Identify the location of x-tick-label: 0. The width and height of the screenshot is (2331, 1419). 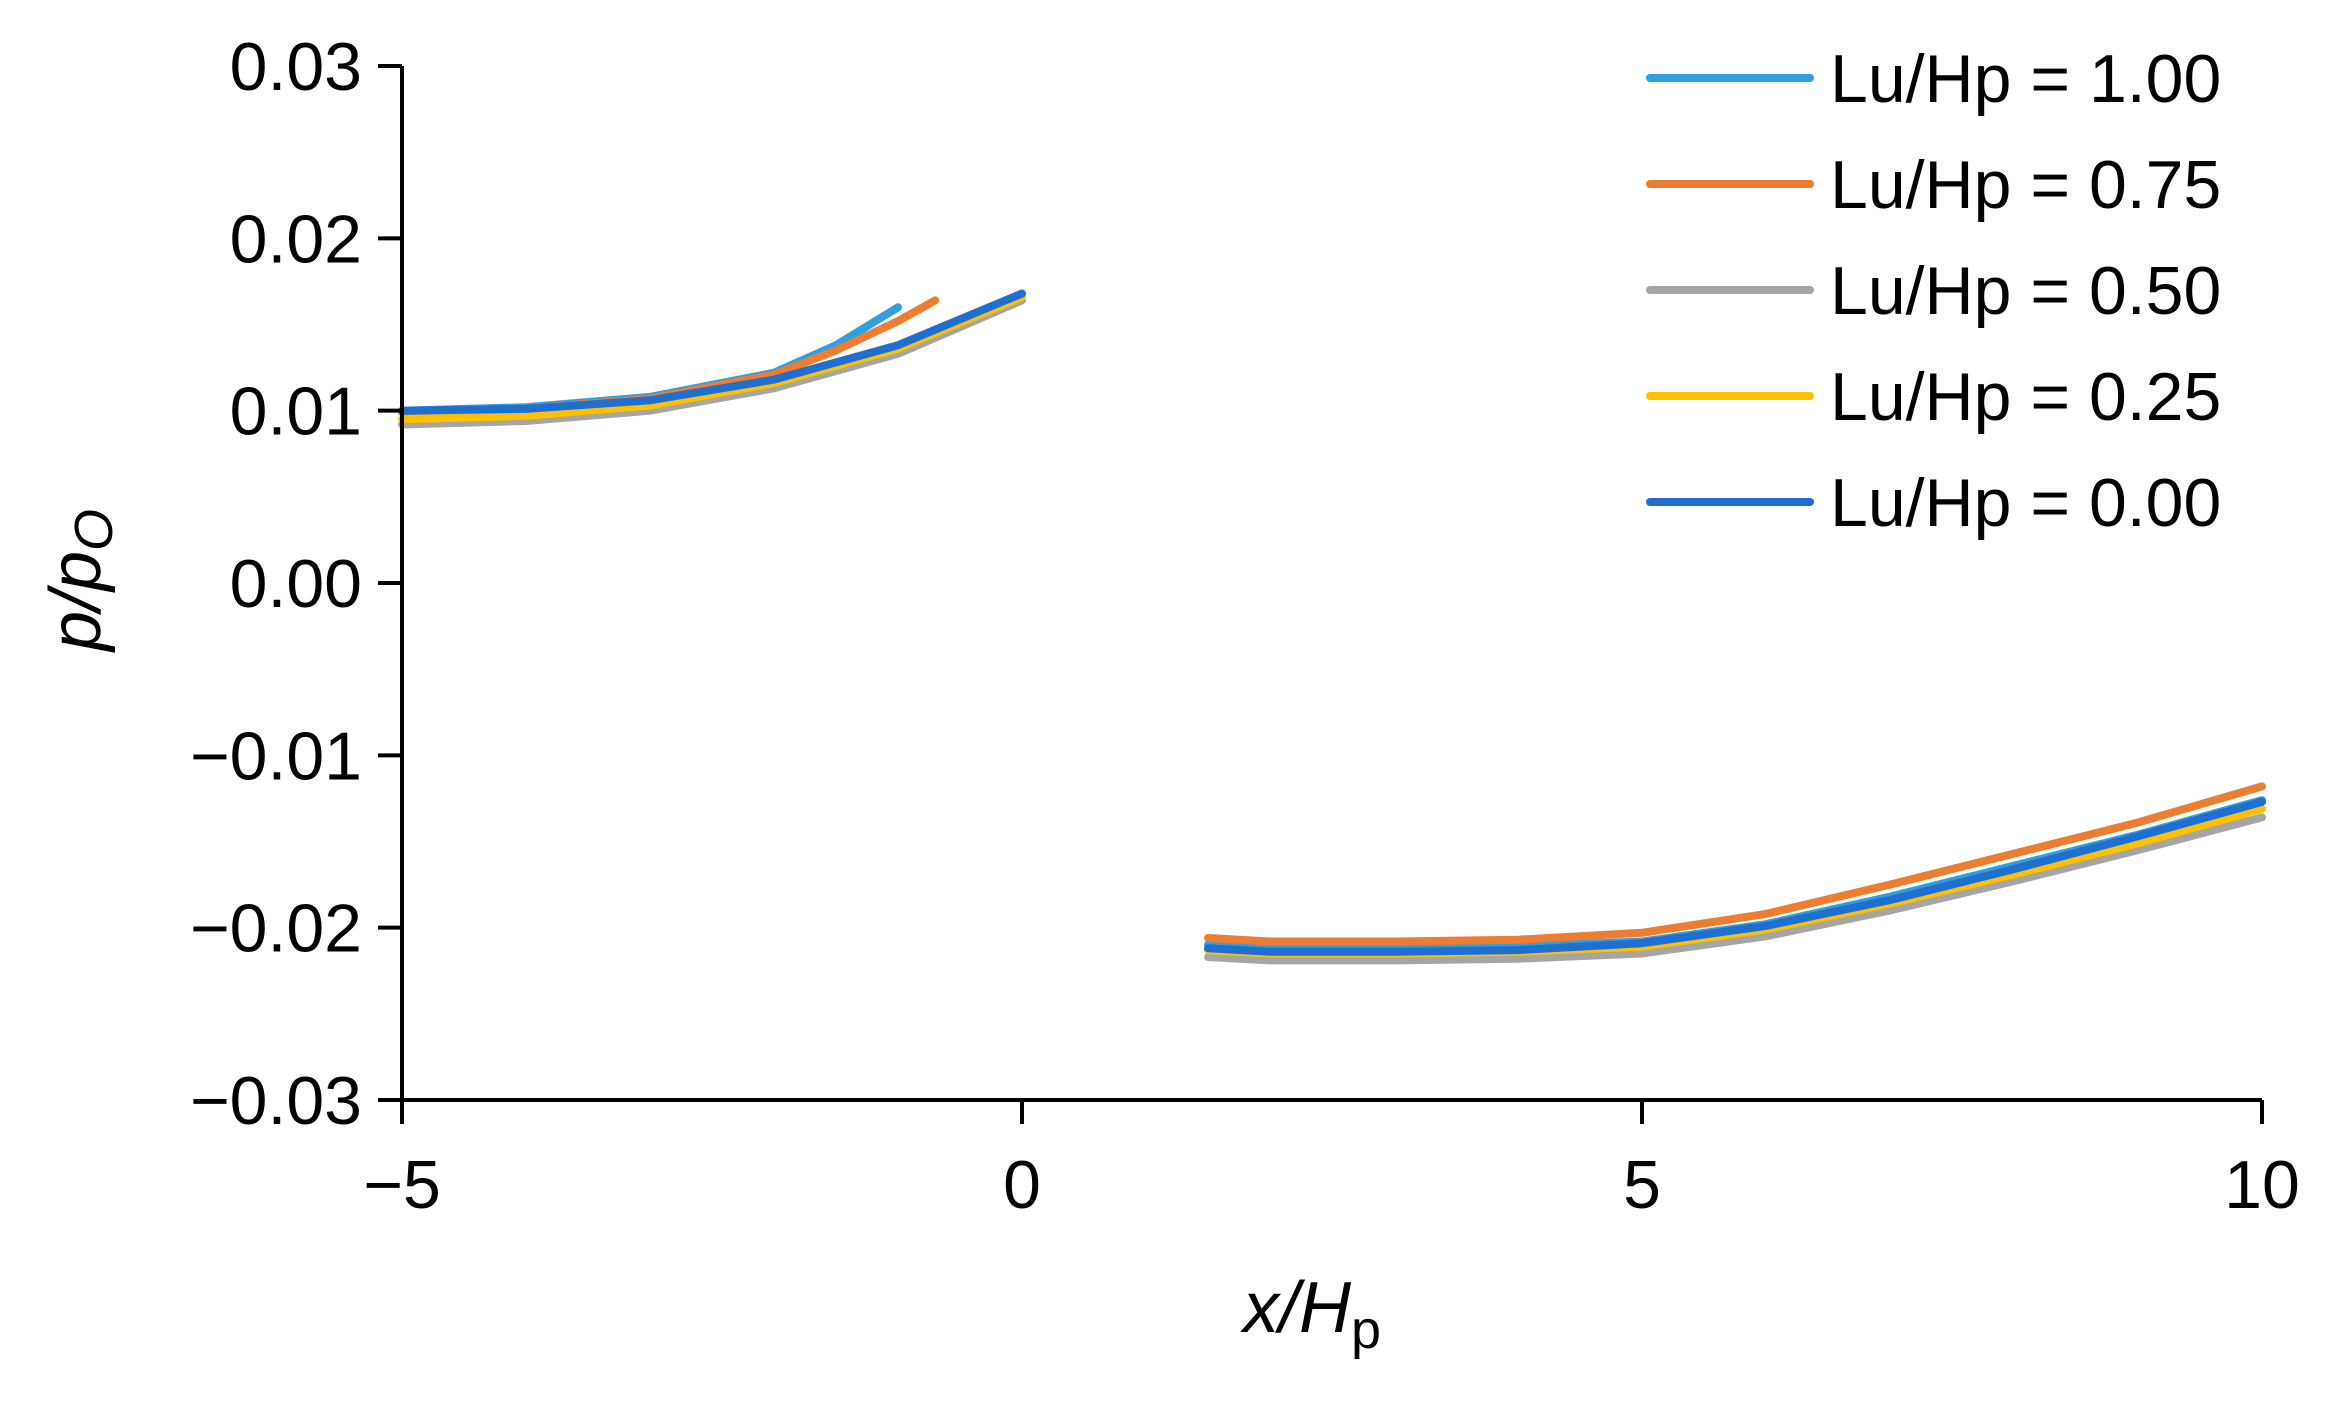
(1022, 1185).